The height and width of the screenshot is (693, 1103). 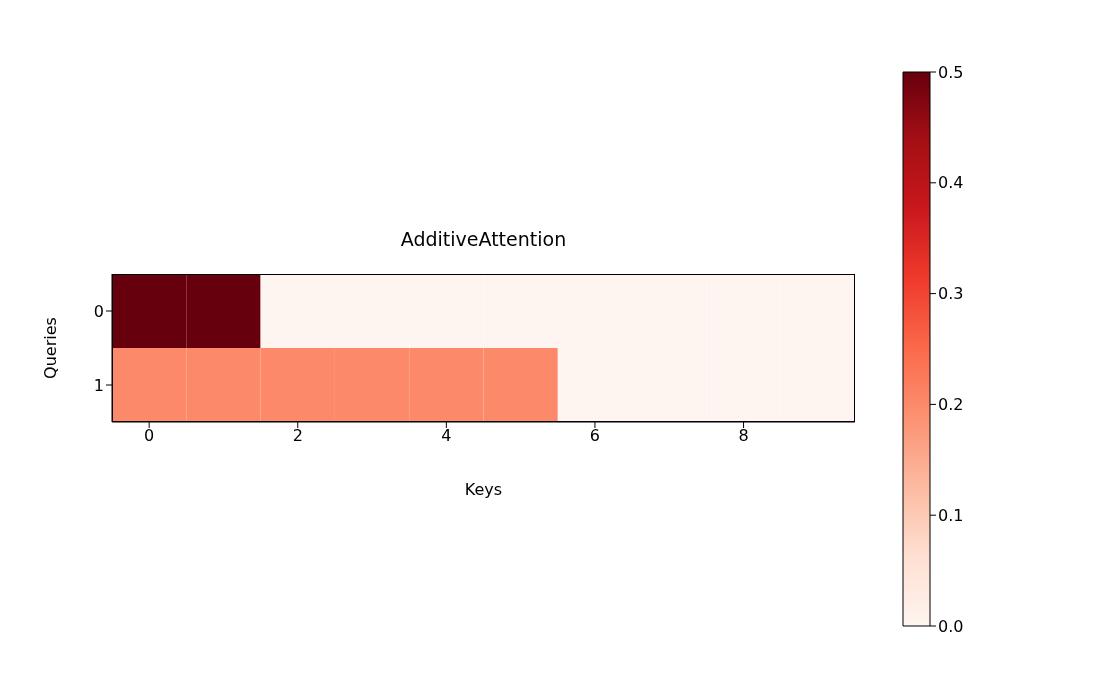 I want to click on color-bar-label: 0.5, so click(x=951, y=72).